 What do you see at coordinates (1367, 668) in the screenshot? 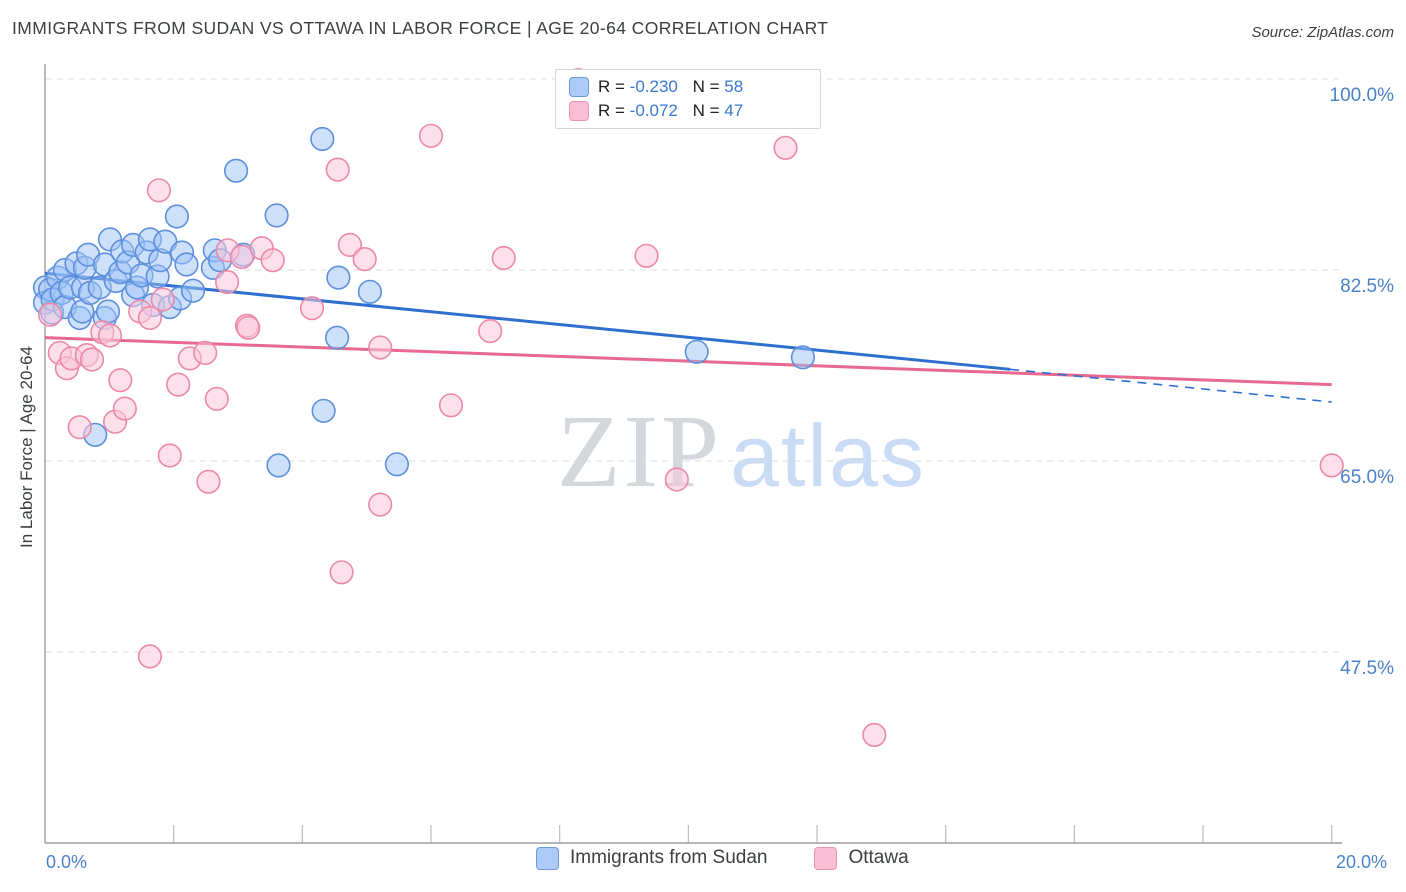
I see `y-axis-label-47.5%: 47.5%` at bounding box center [1367, 668].